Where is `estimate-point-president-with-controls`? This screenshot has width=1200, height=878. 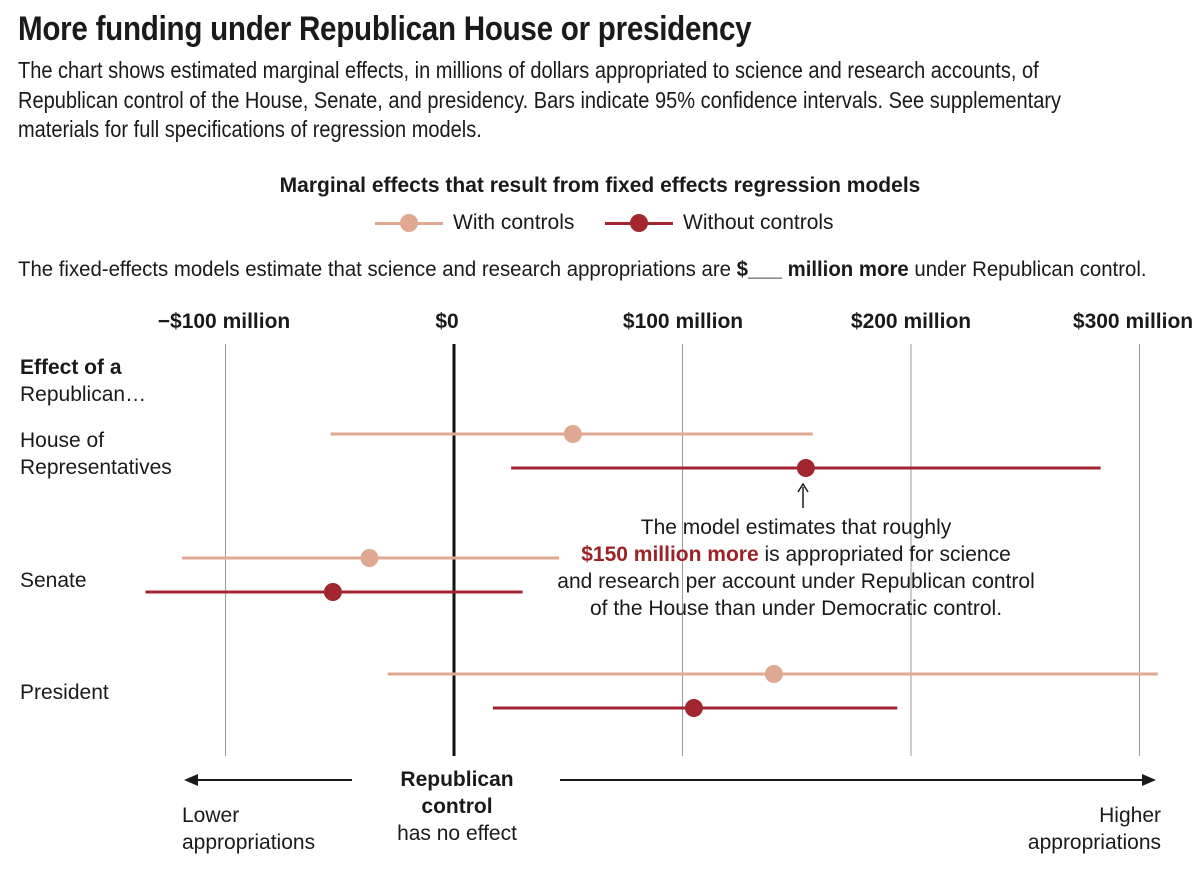 estimate-point-president-with-controls is located at coordinates (773, 674).